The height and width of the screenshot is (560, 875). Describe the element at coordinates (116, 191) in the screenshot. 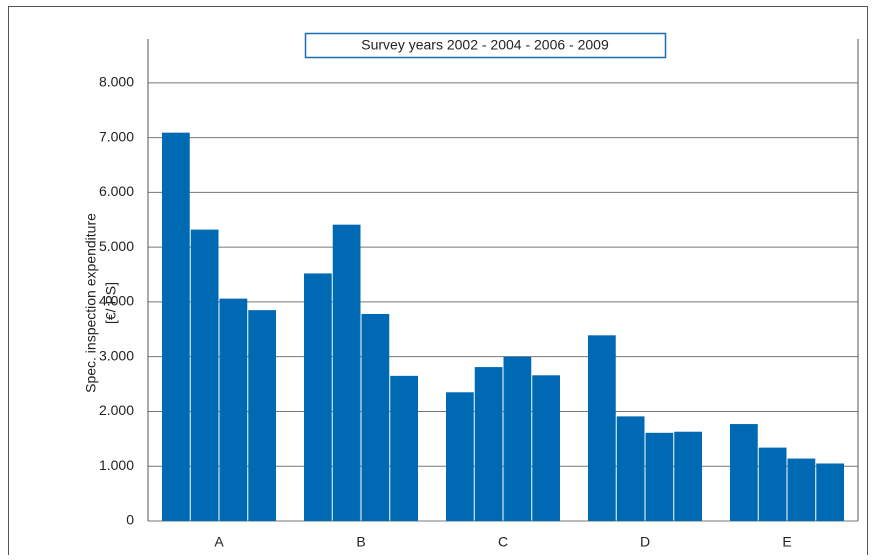

I see `y-tick-label: 6.000` at that location.